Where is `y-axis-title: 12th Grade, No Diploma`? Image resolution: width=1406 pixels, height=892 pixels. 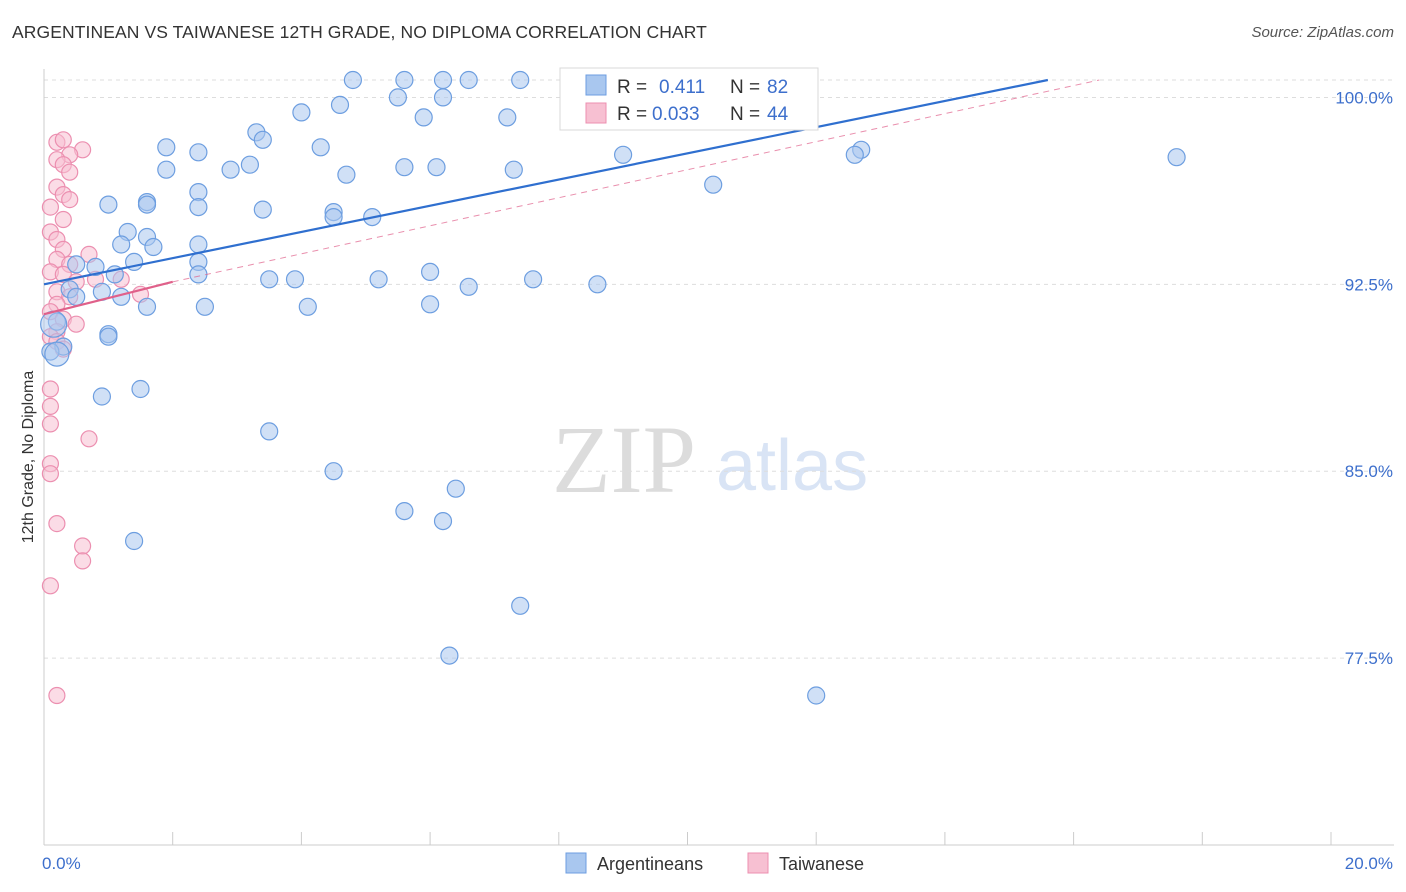
y-axis-title: 12th Grade, No Diploma is located at coordinates (28, 457).